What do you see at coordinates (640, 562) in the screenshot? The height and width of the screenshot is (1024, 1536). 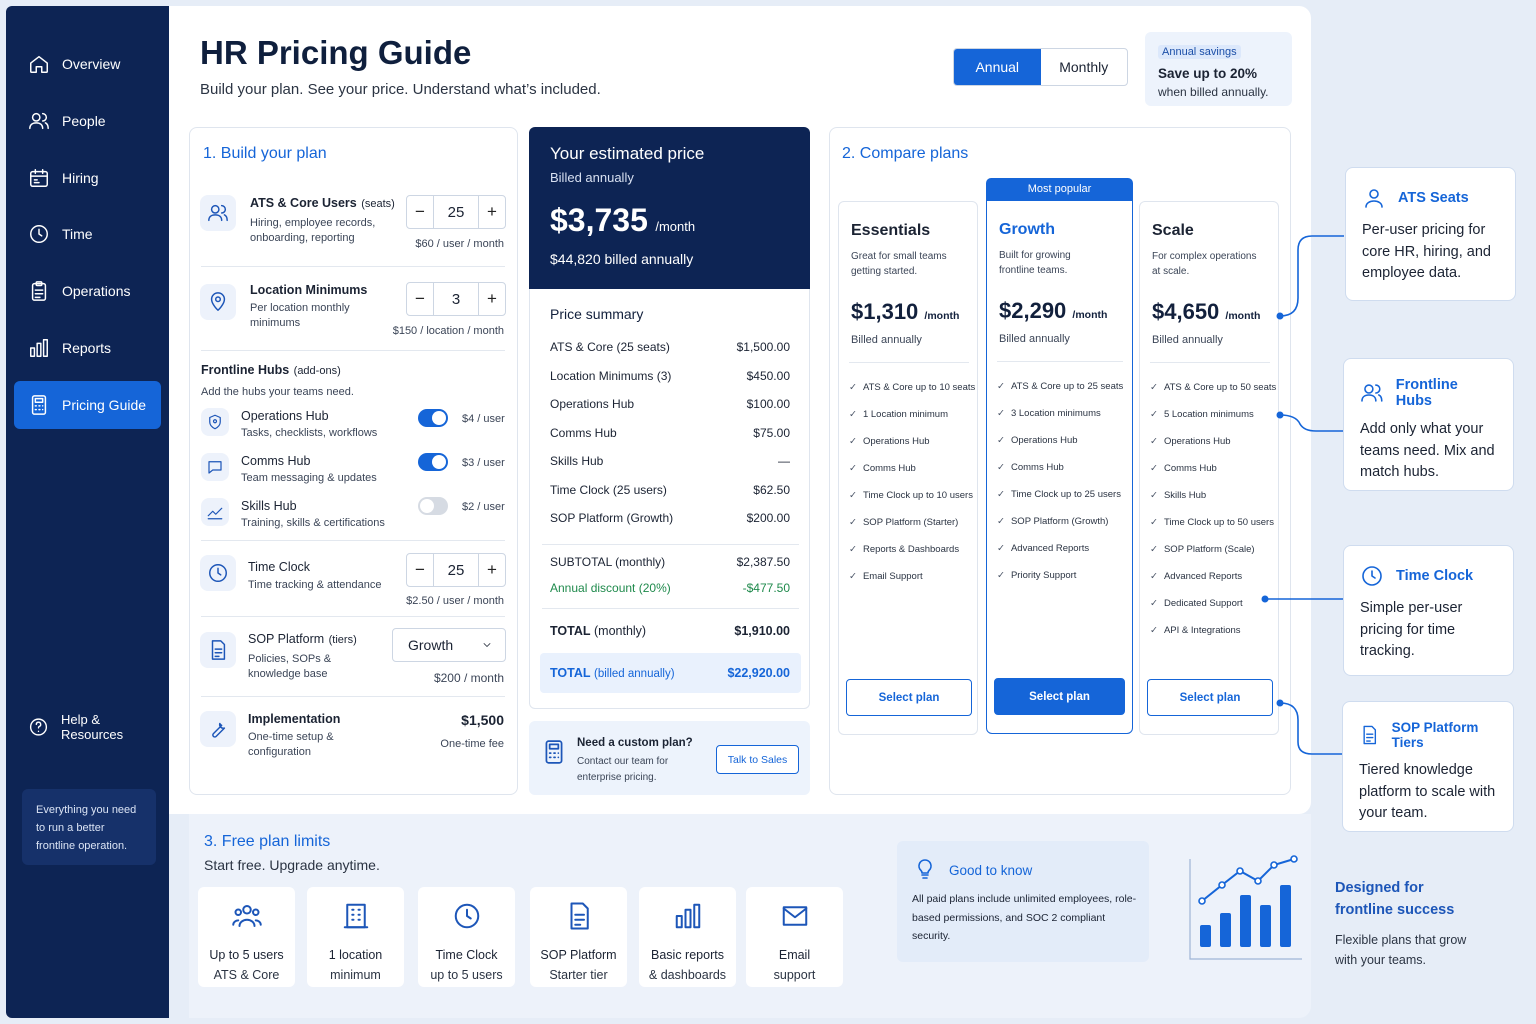 I see `subtotal-suffix: (monthly)` at bounding box center [640, 562].